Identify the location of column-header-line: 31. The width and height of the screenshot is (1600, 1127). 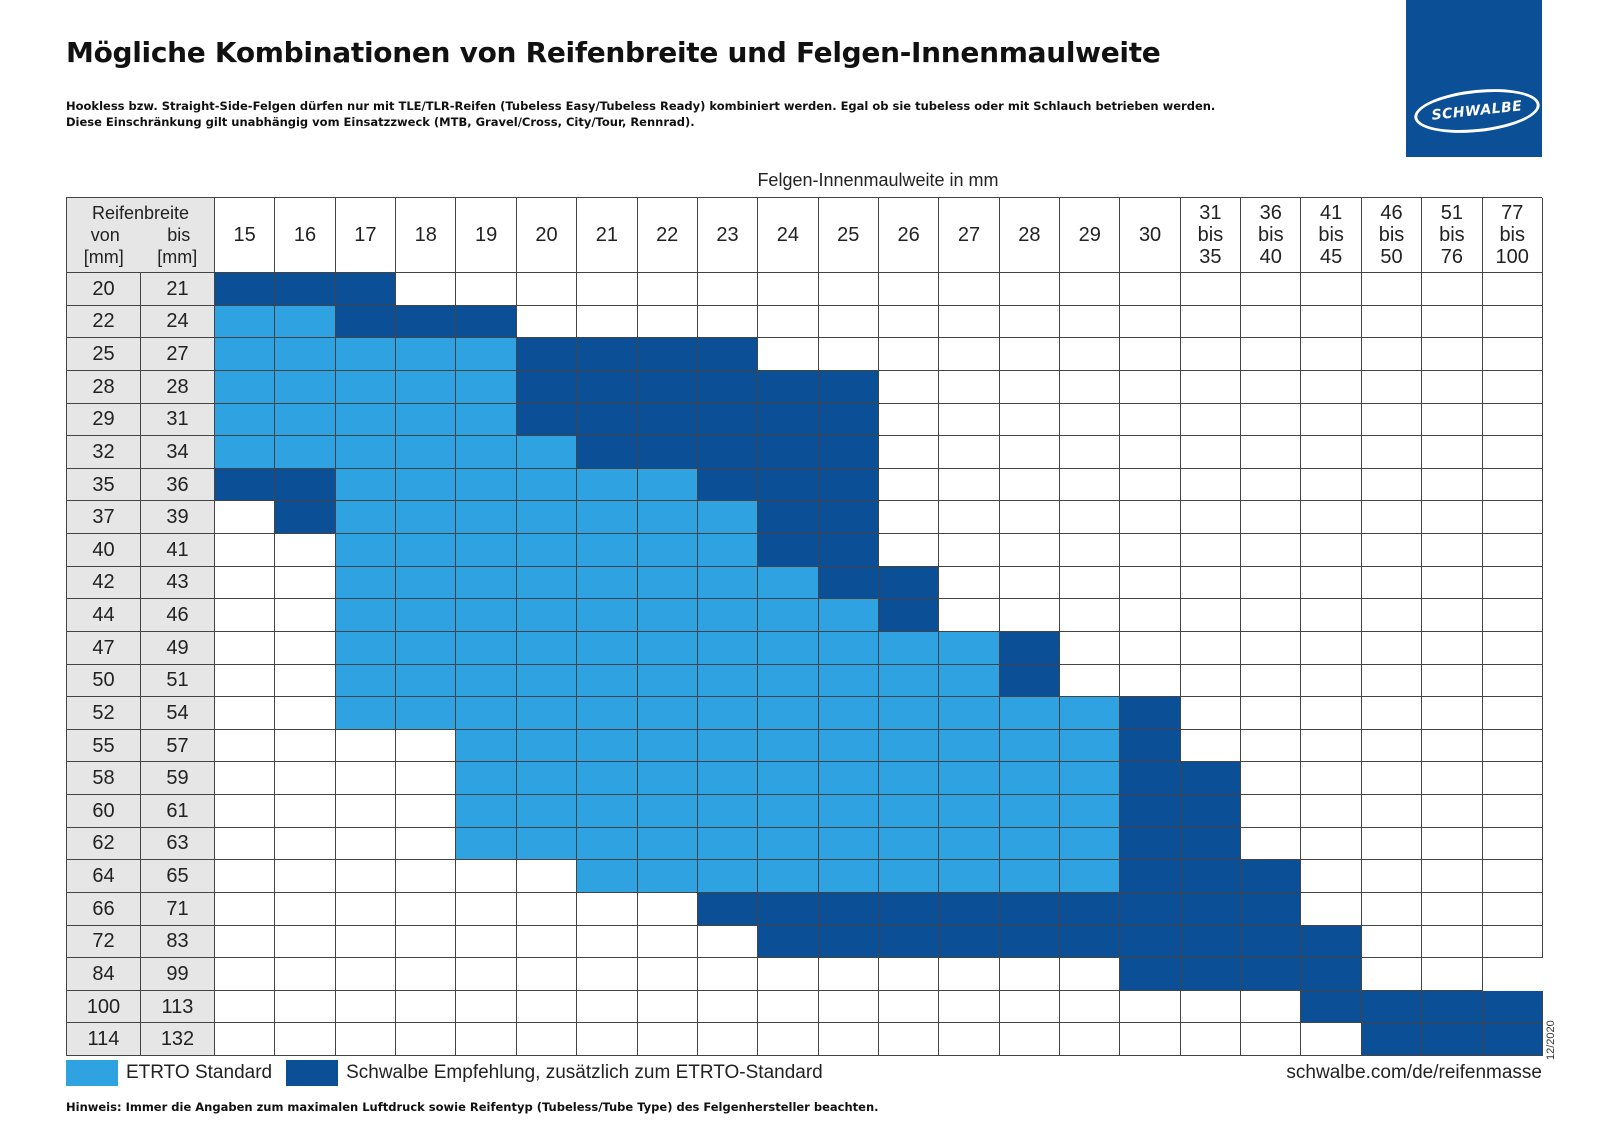
(1210, 213).